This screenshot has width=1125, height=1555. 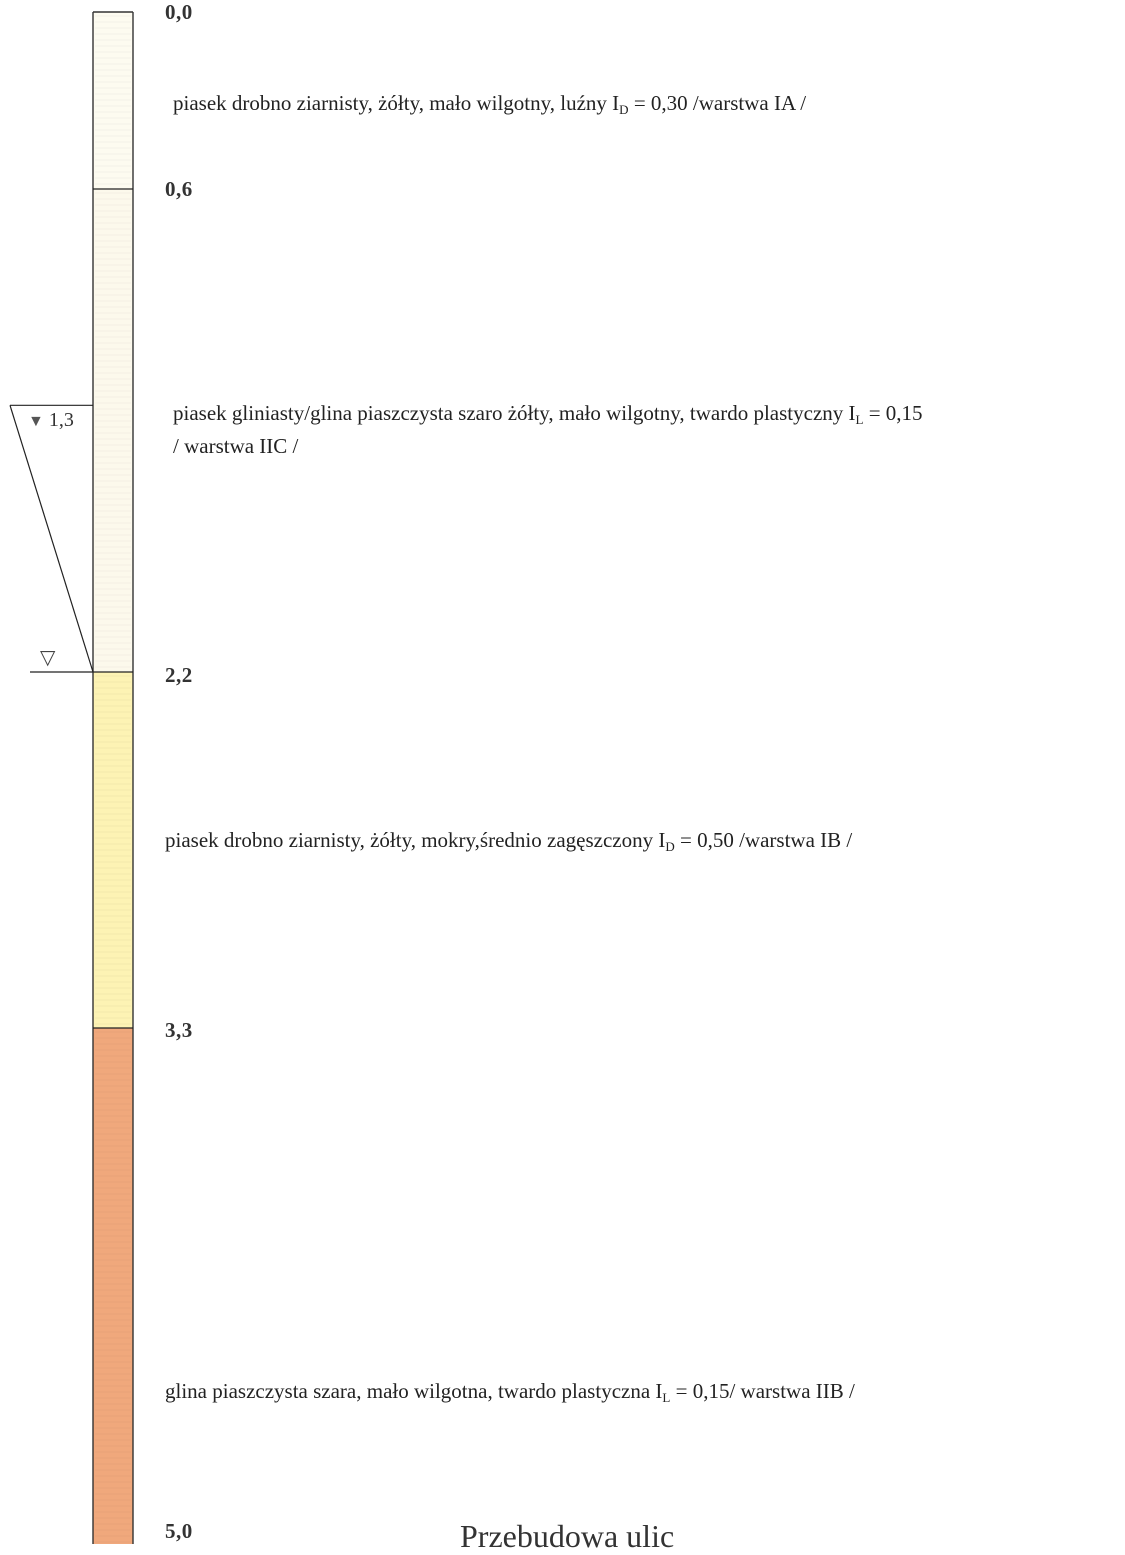 I want to click on layer-text-end: = 0,50 /warstwa IB /, so click(x=763, y=840).